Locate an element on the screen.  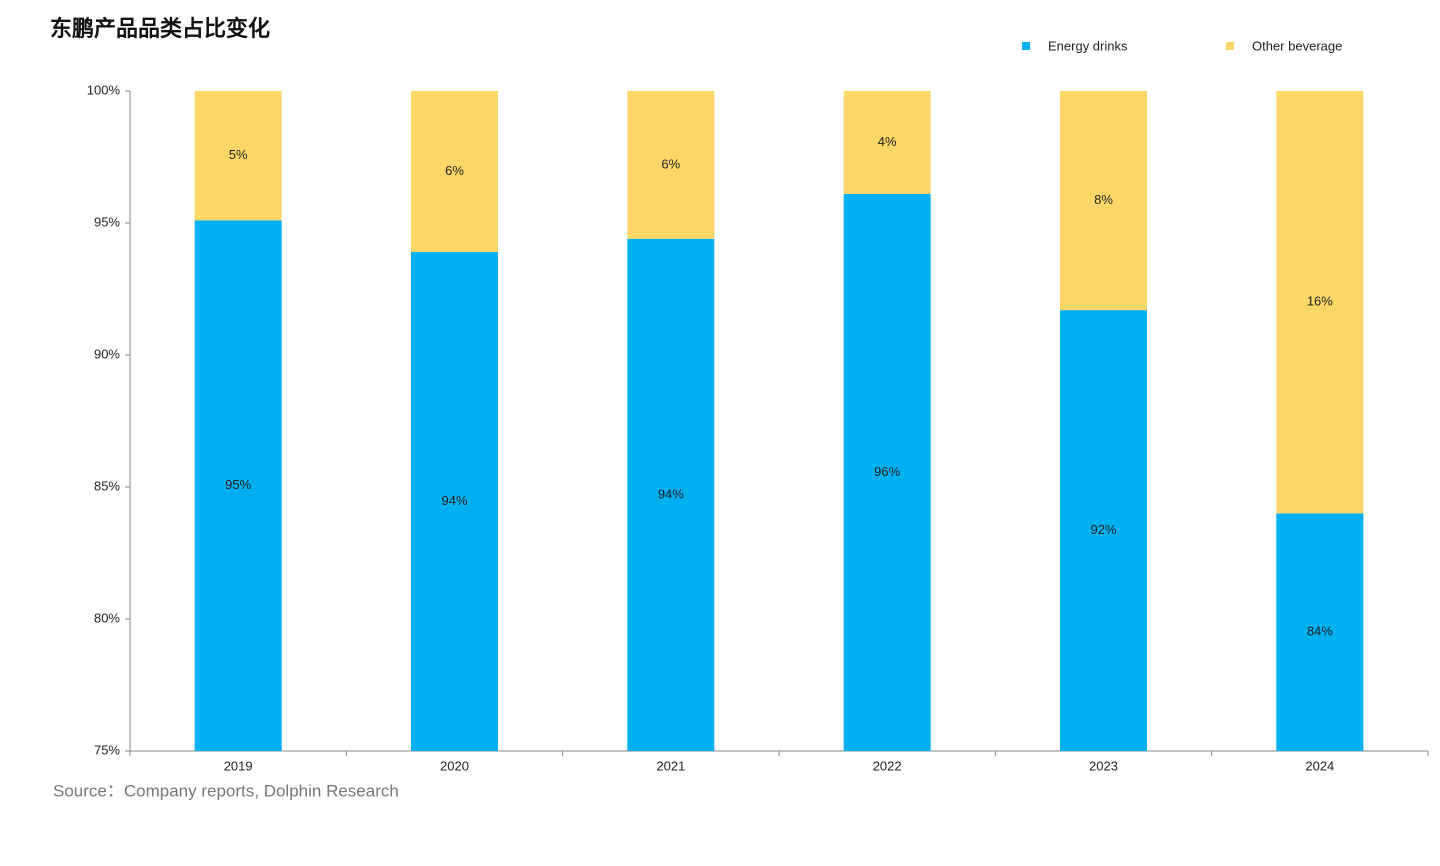
x-tick-label: 2024 is located at coordinates (1319, 765).